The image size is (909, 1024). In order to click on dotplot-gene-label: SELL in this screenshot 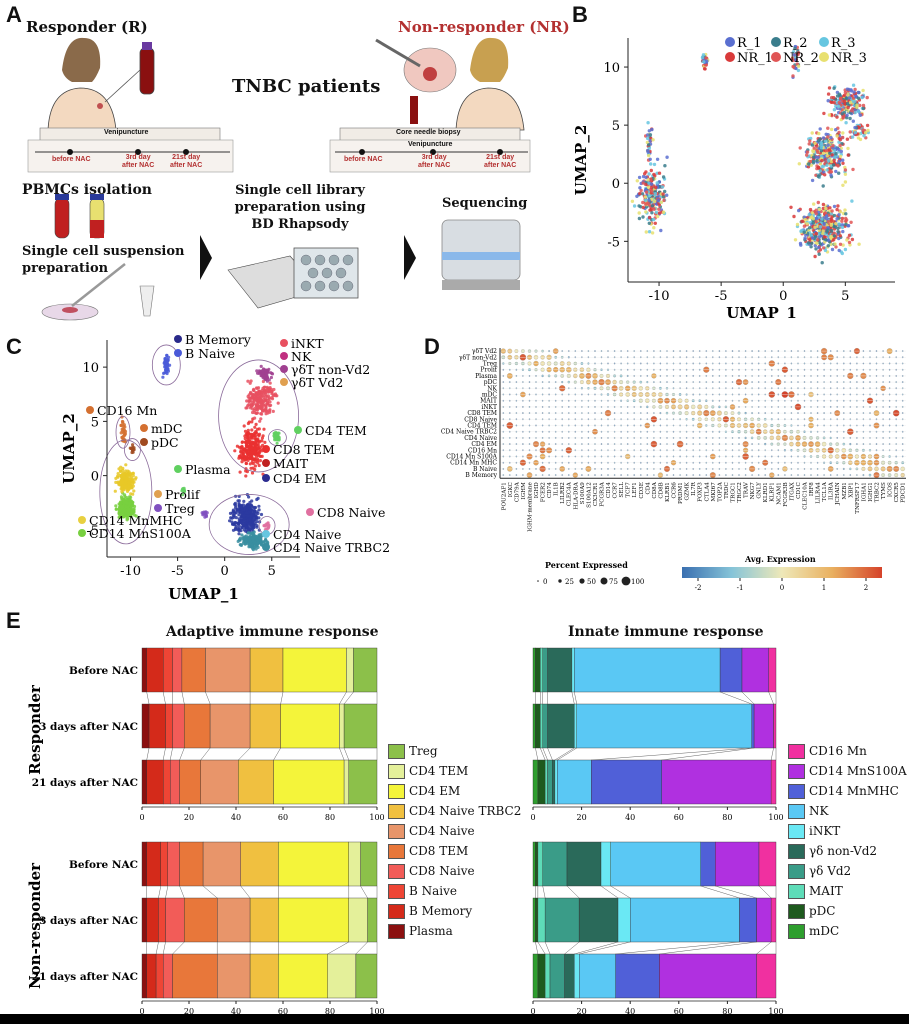, I will do `click(622, 490)`.